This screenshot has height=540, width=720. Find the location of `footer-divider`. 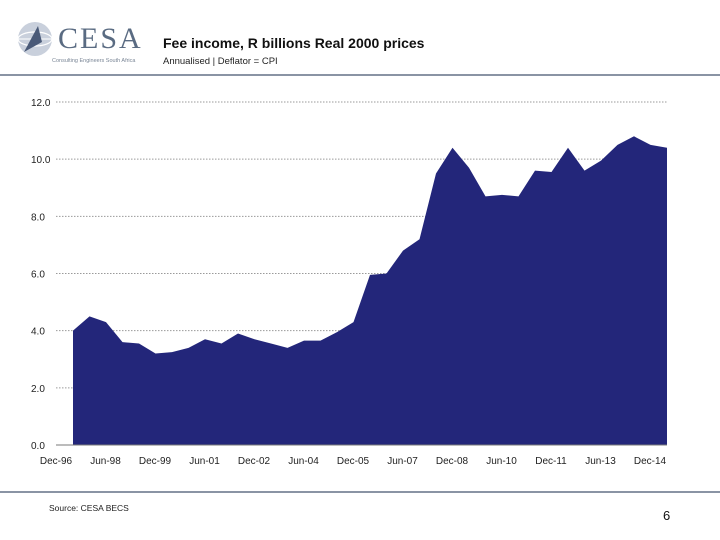

footer-divider is located at coordinates (360, 492).